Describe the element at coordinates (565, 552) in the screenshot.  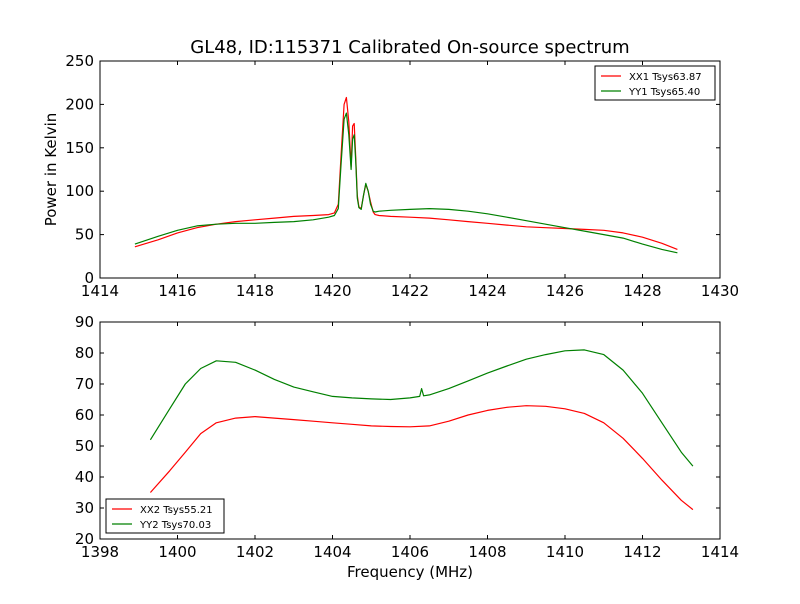
I see `x-tick-label: 1410` at that location.